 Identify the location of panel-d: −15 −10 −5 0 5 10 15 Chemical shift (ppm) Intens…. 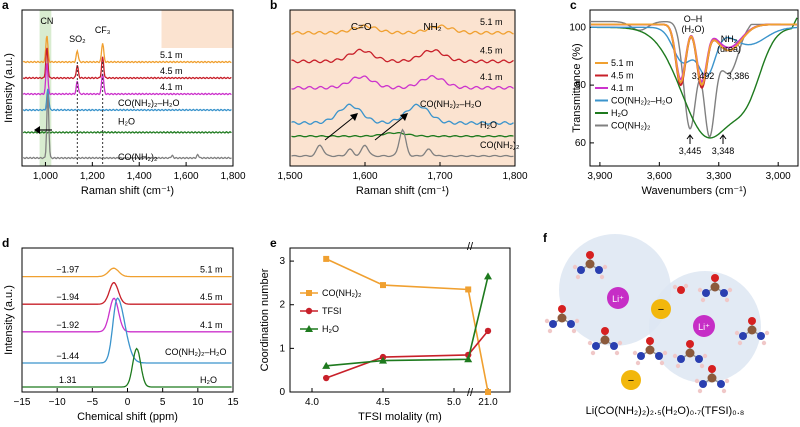
(120, 329).